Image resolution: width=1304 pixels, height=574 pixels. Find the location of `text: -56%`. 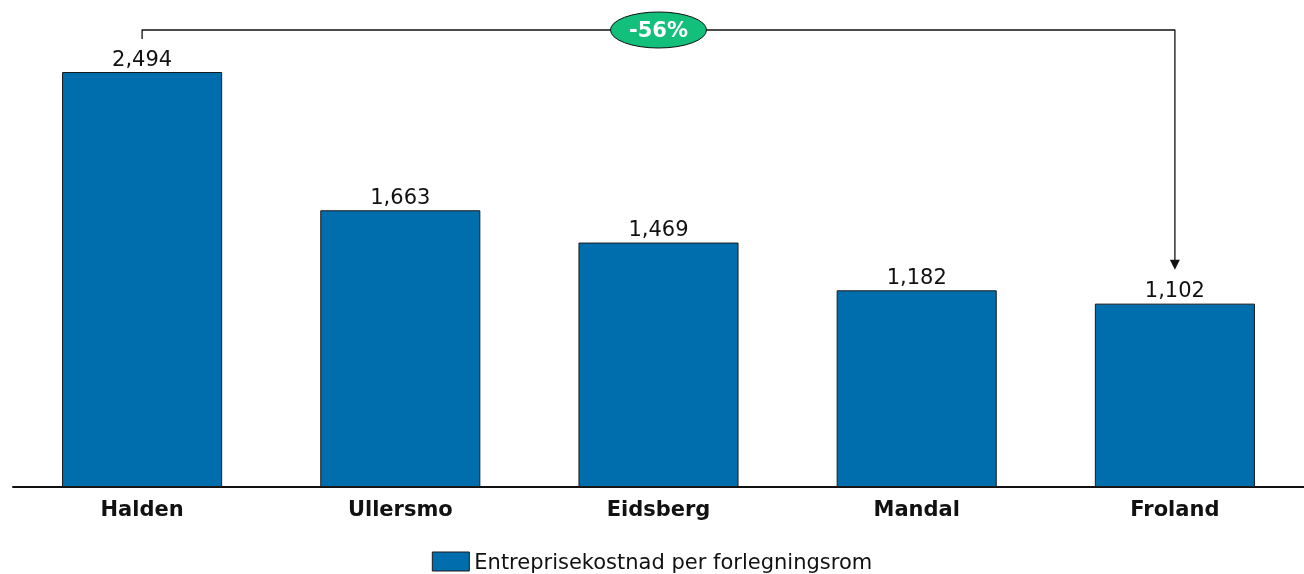

text: -56% is located at coordinates (658, 30).